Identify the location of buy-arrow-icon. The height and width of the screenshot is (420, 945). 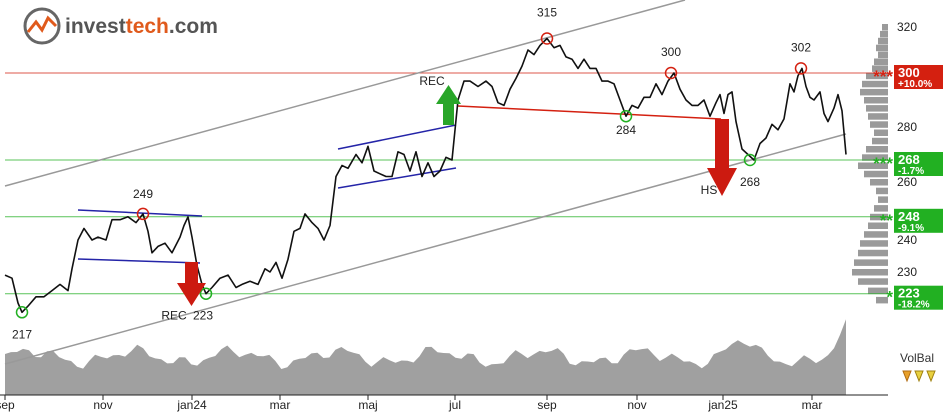
(448, 105).